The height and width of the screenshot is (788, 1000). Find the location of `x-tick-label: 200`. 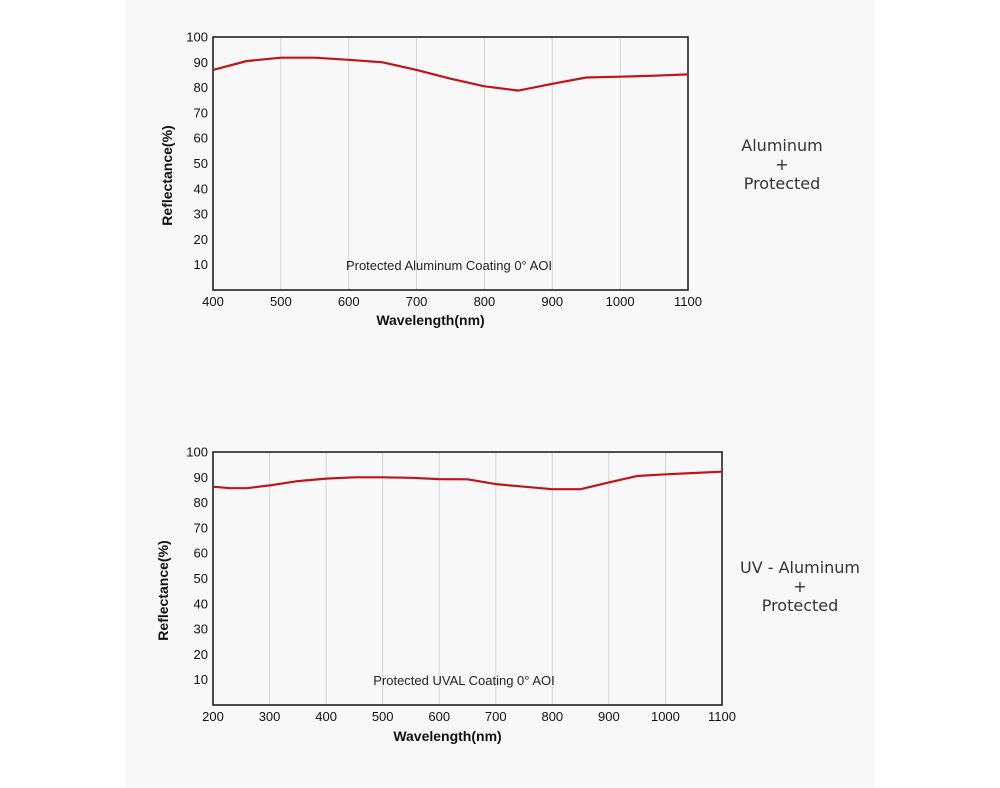

x-tick-label: 200 is located at coordinates (213, 716).